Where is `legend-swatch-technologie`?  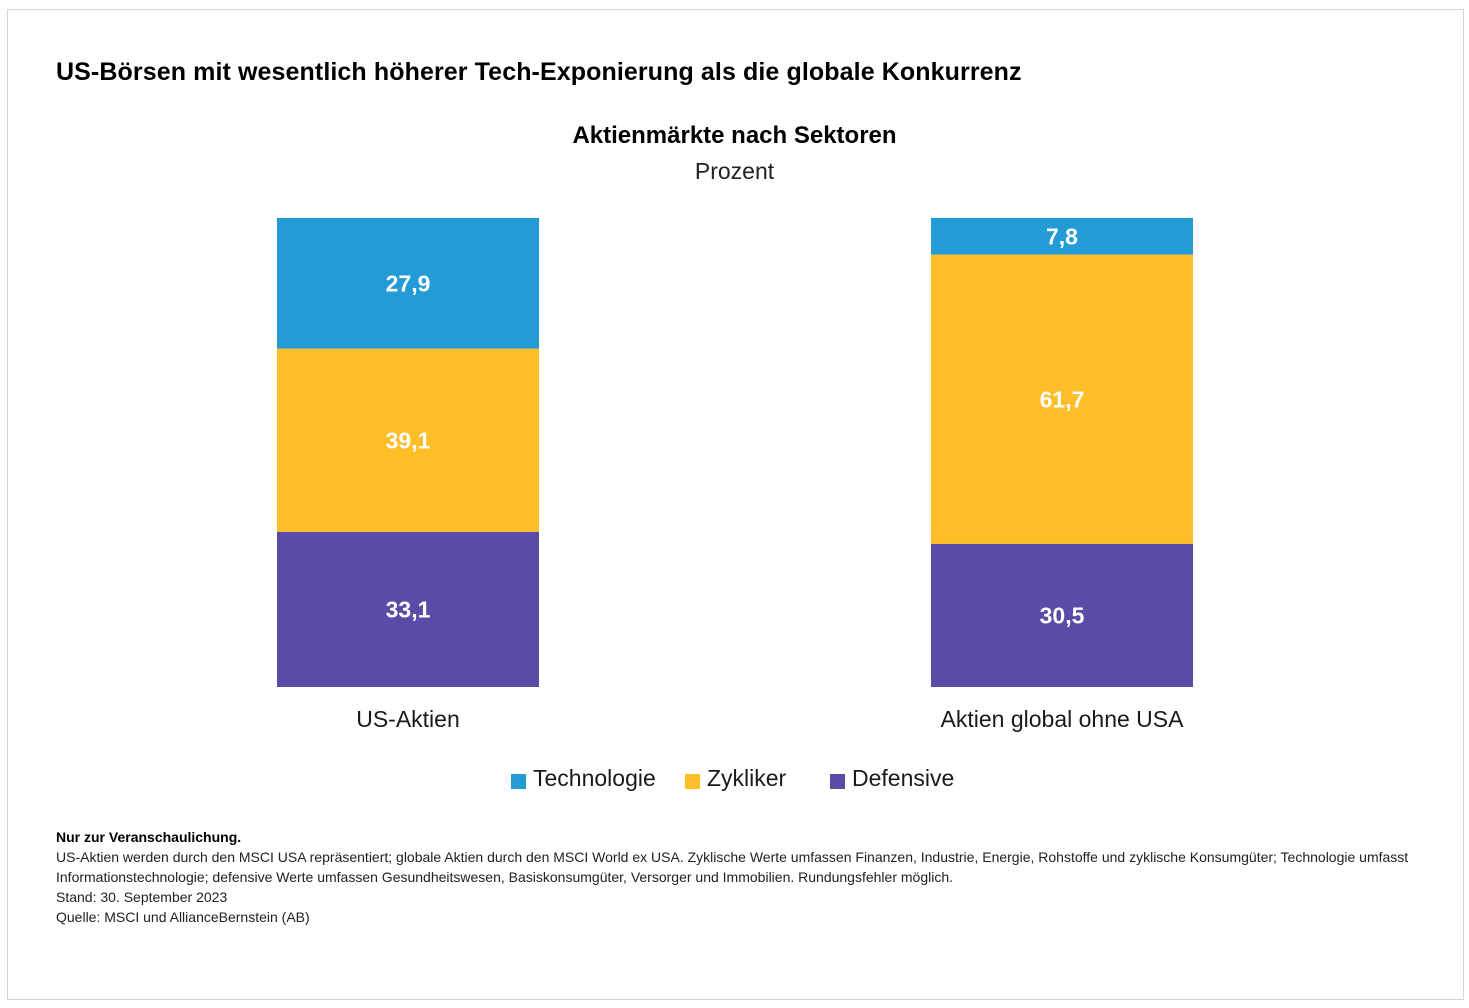 legend-swatch-technologie is located at coordinates (518, 781).